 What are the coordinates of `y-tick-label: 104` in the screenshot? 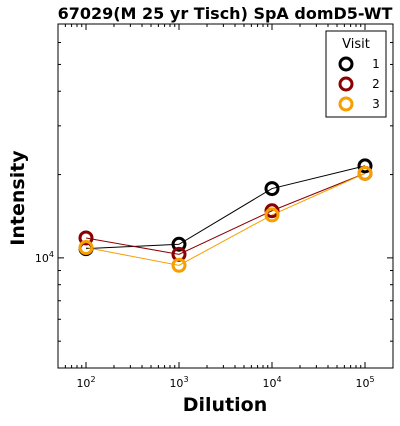 It's located at (44, 257).